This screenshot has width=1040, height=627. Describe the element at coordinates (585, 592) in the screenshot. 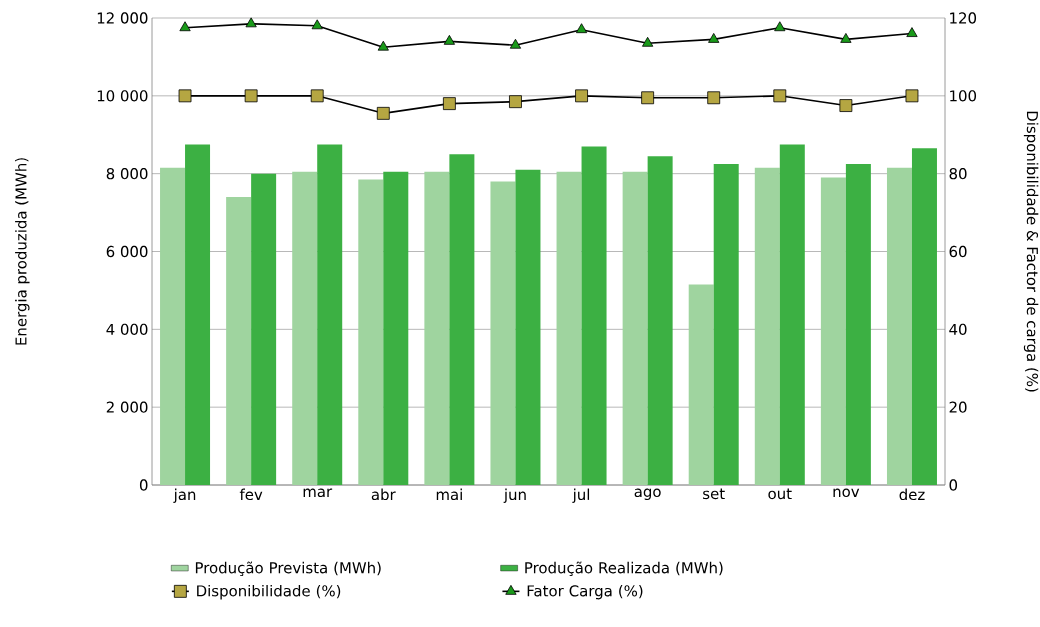

I see `legend-label: Fator Carga (%)` at that location.